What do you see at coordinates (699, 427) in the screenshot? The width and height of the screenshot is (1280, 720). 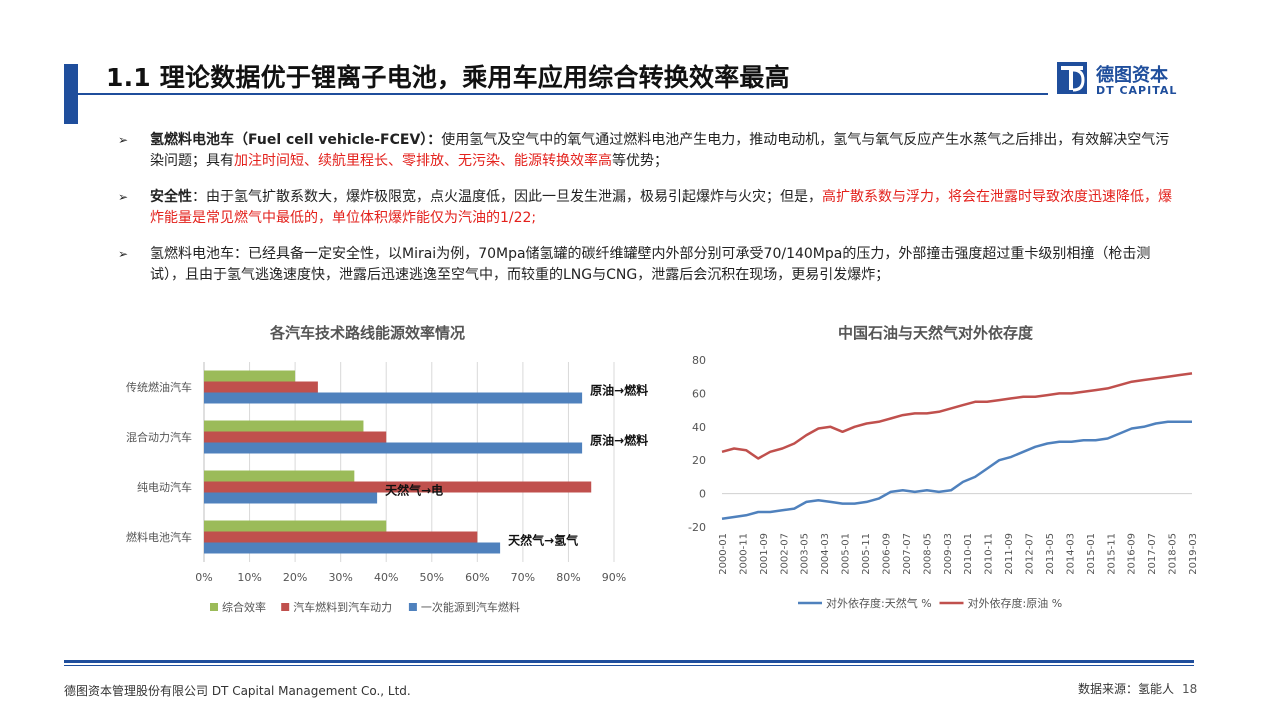 I see `y-tick-label: 40` at bounding box center [699, 427].